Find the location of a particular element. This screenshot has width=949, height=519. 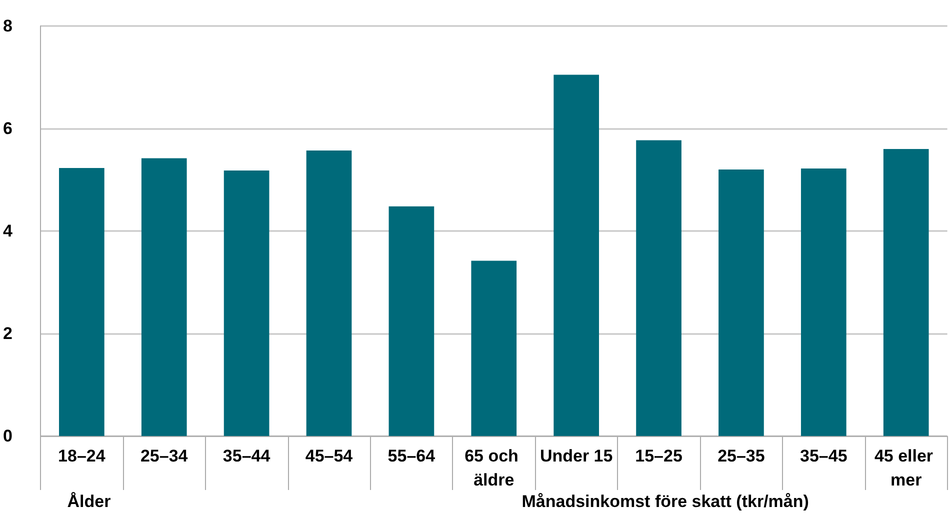

x-tick-label: 65 och äldre is located at coordinates (494, 468).